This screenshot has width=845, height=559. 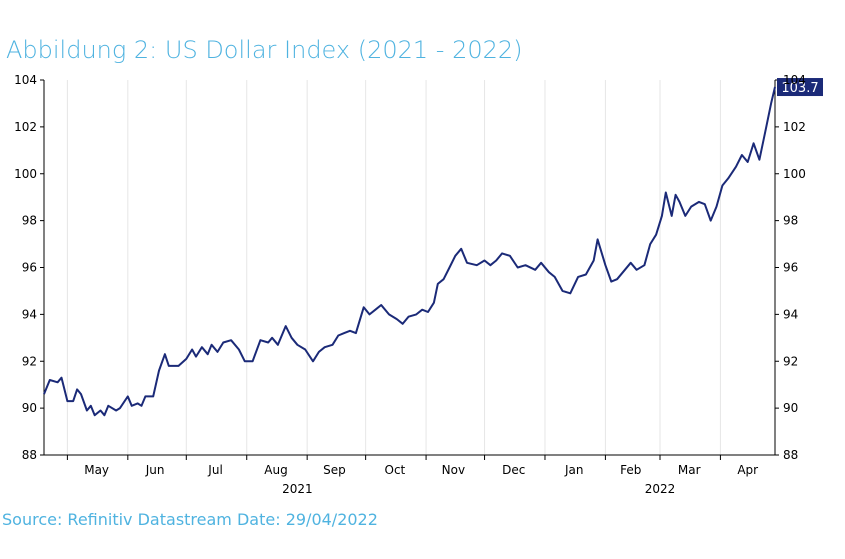 What do you see at coordinates (155, 470) in the screenshot?
I see `x-tick-label: Jun` at bounding box center [155, 470].